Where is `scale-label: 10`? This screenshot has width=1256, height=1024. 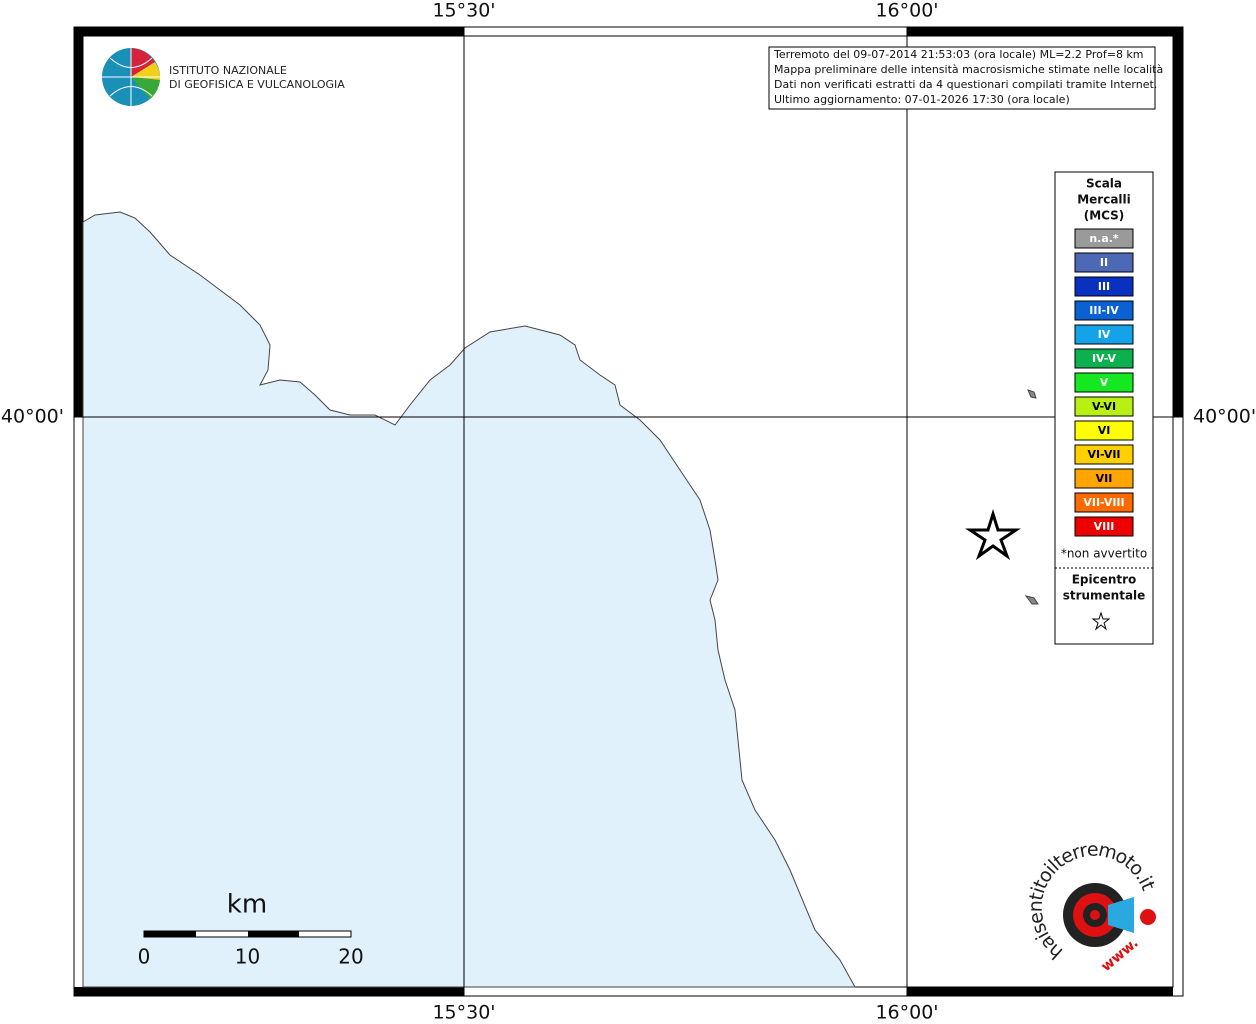
scale-label: 10 is located at coordinates (247, 957).